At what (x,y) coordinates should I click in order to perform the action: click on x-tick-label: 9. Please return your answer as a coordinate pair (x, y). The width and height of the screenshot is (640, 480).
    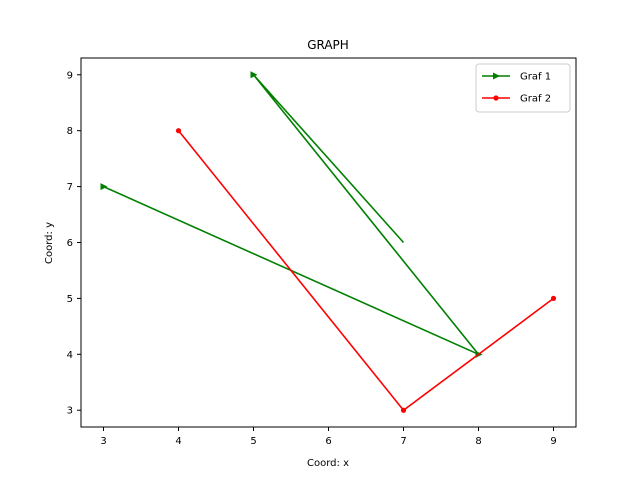
    Looking at the image, I should click on (553, 441).